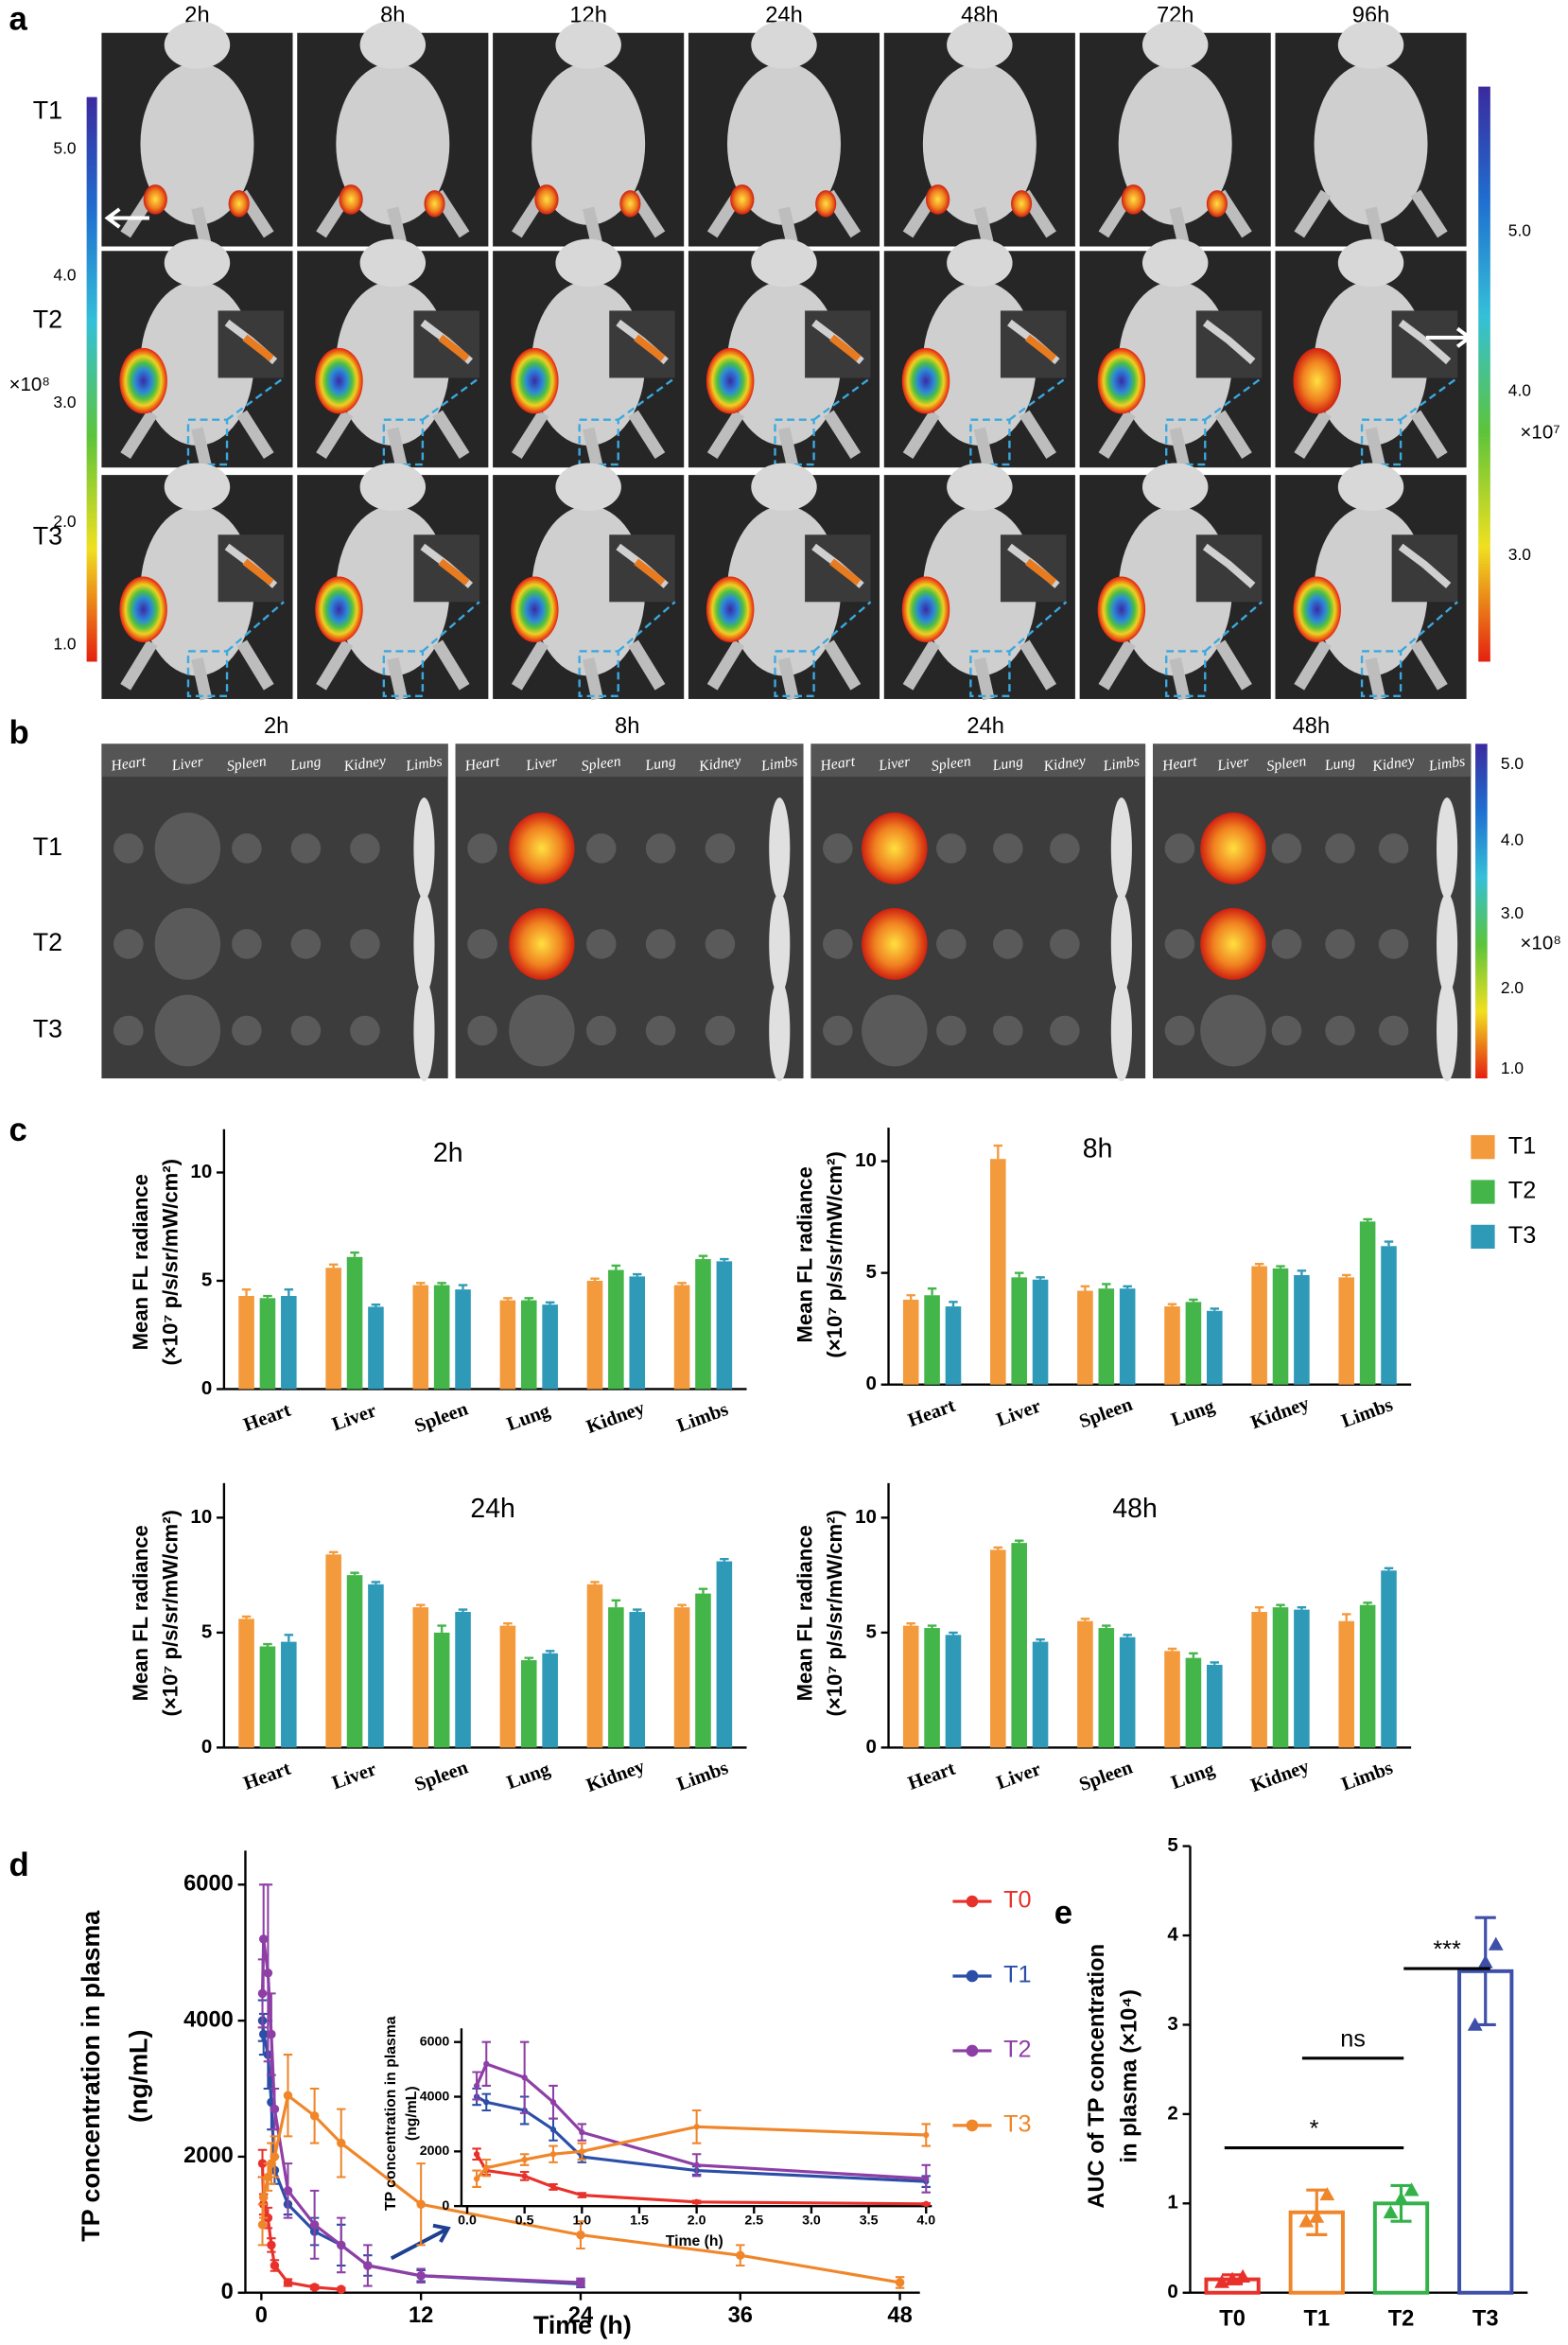  Describe the element at coordinates (1485, 2318) in the screenshot. I see `x-tick-label: T3` at that location.